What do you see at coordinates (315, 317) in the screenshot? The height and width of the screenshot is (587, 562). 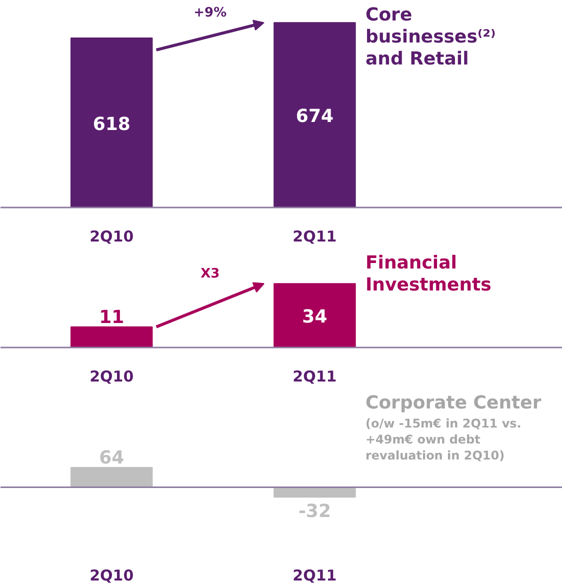 I see `data-label: 34` at bounding box center [315, 317].